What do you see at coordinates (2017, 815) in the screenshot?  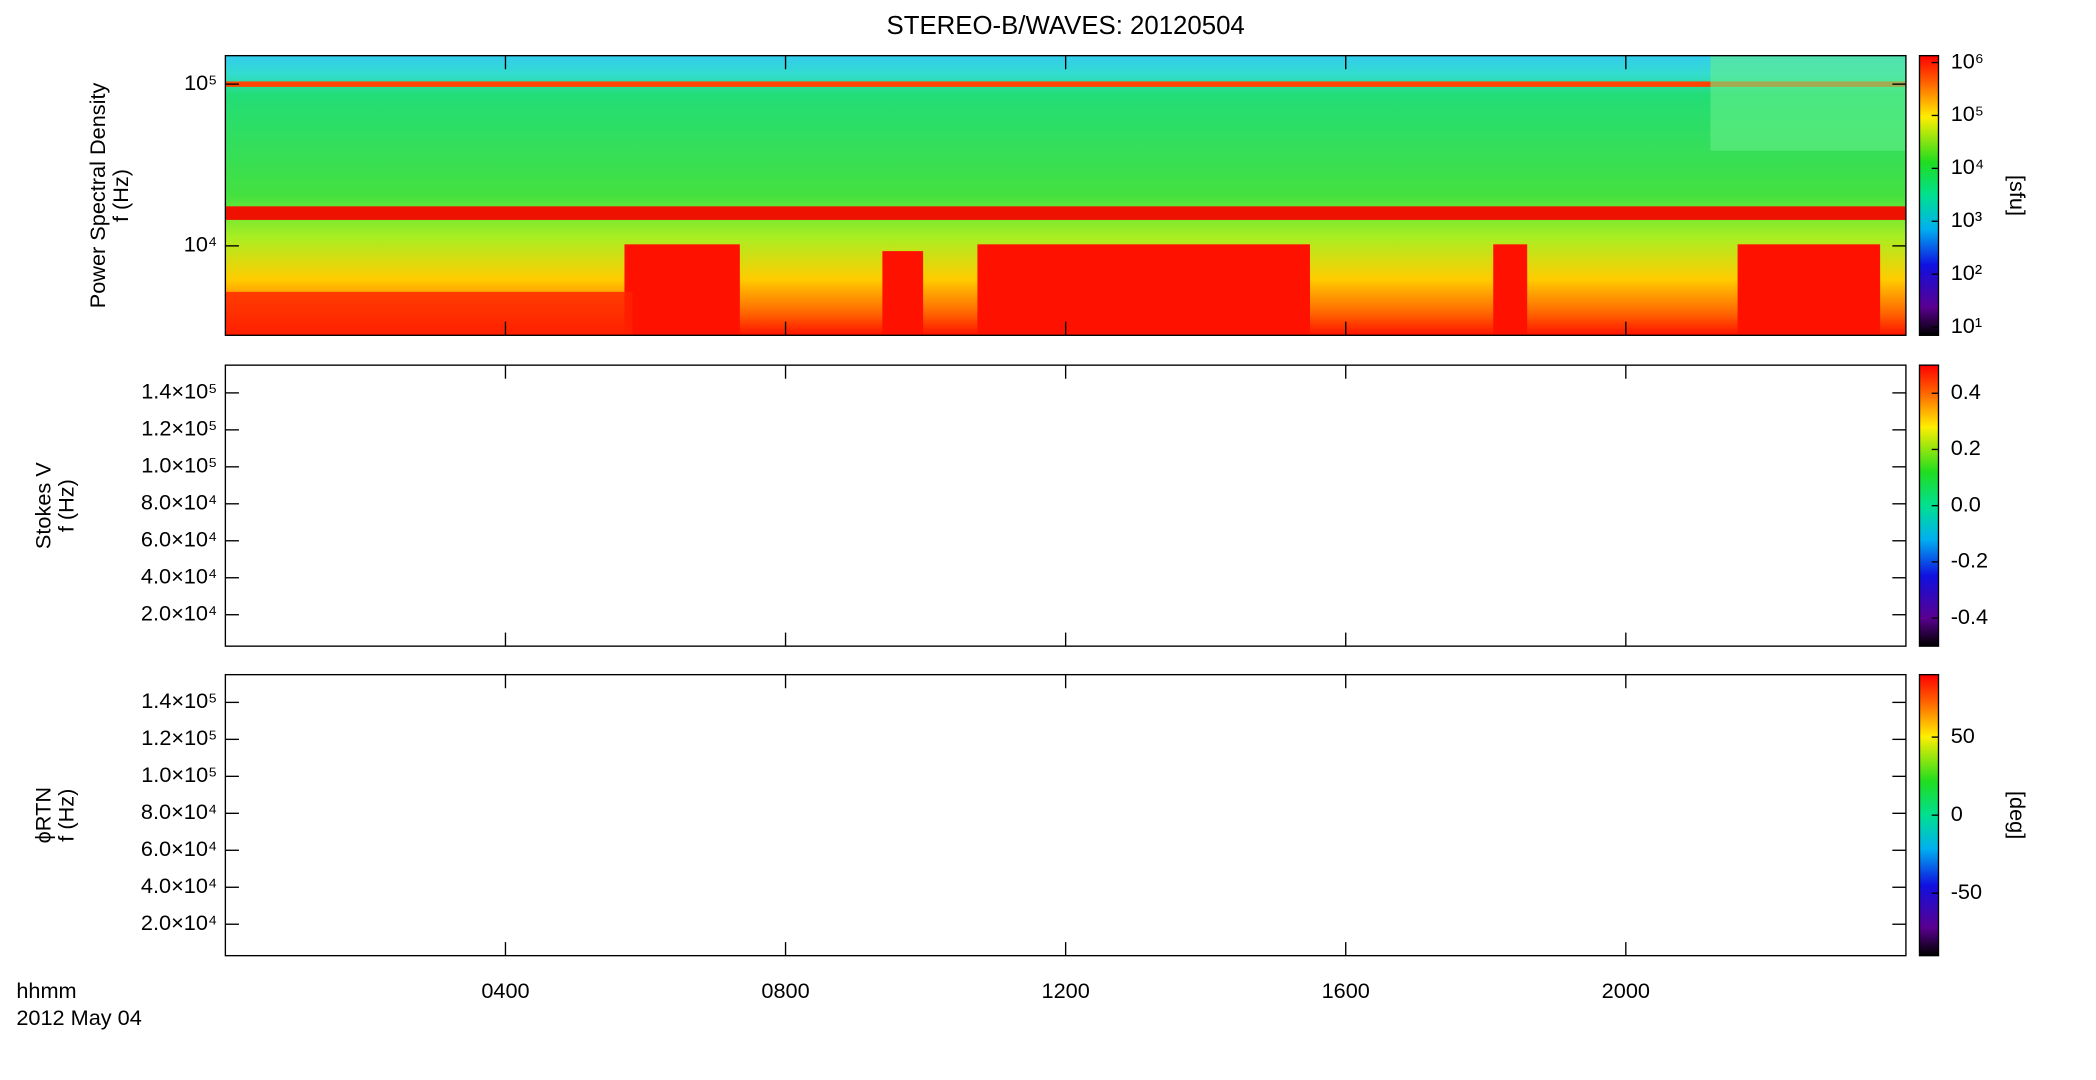 I see `colorbar-label: [deg]` at bounding box center [2017, 815].